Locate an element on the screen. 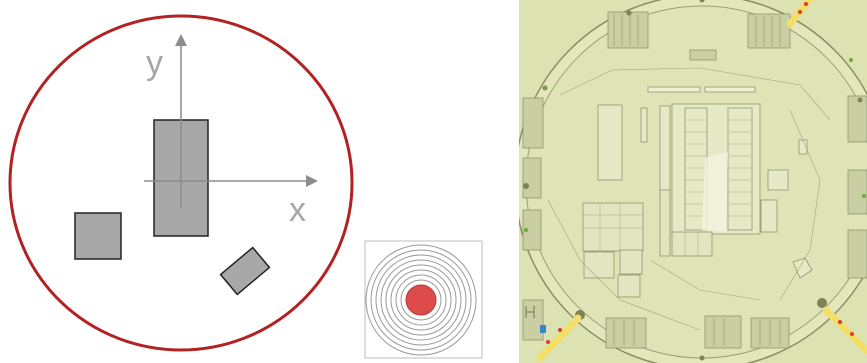 The height and width of the screenshot is (363, 867). map-building-cluster is located at coordinates (647, 243).